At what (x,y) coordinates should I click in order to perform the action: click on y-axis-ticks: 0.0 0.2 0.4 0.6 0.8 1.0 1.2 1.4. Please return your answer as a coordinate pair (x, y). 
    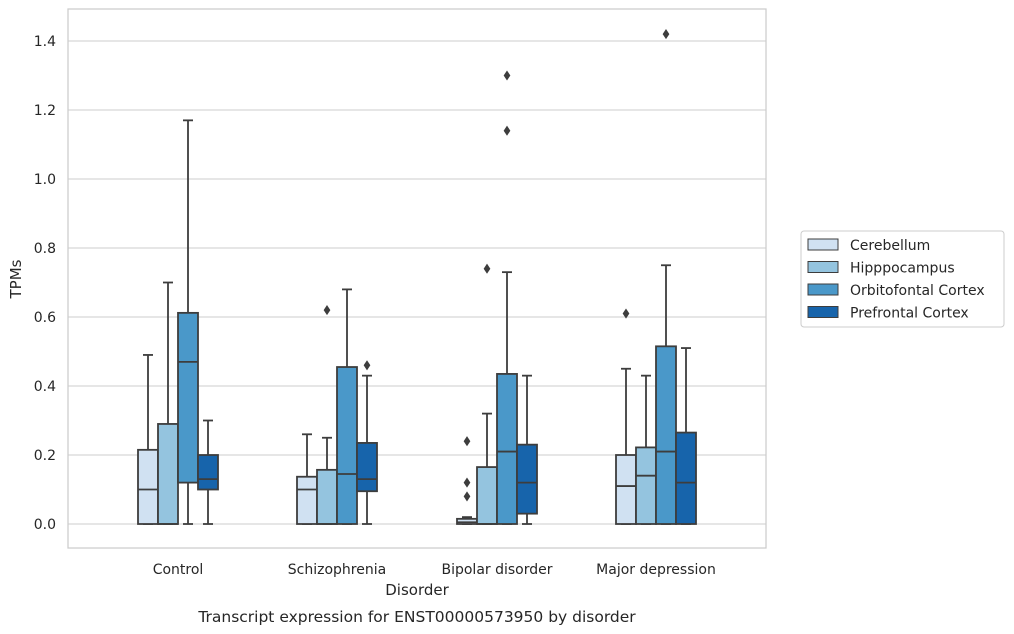
    Looking at the image, I should click on (45, 283).